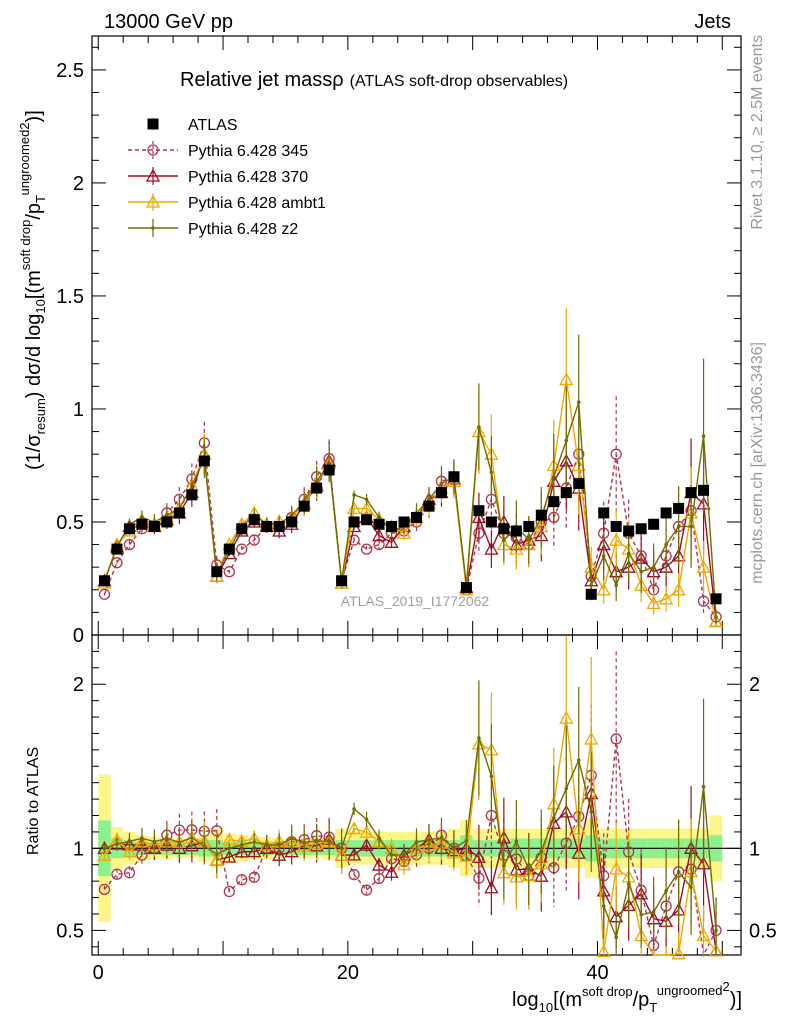 This screenshot has height=1024, width=786. Describe the element at coordinates (33, 801) in the screenshot. I see `ratio-y-axis-label: Ratio to ATLAS` at that location.